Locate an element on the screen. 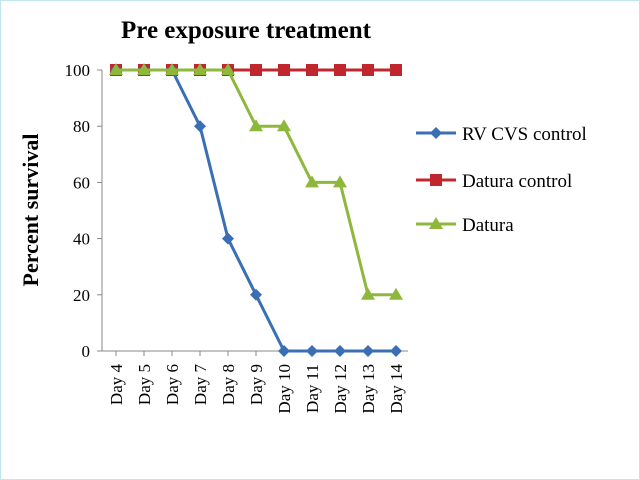  y-tick-label: 0 is located at coordinates (86, 351).